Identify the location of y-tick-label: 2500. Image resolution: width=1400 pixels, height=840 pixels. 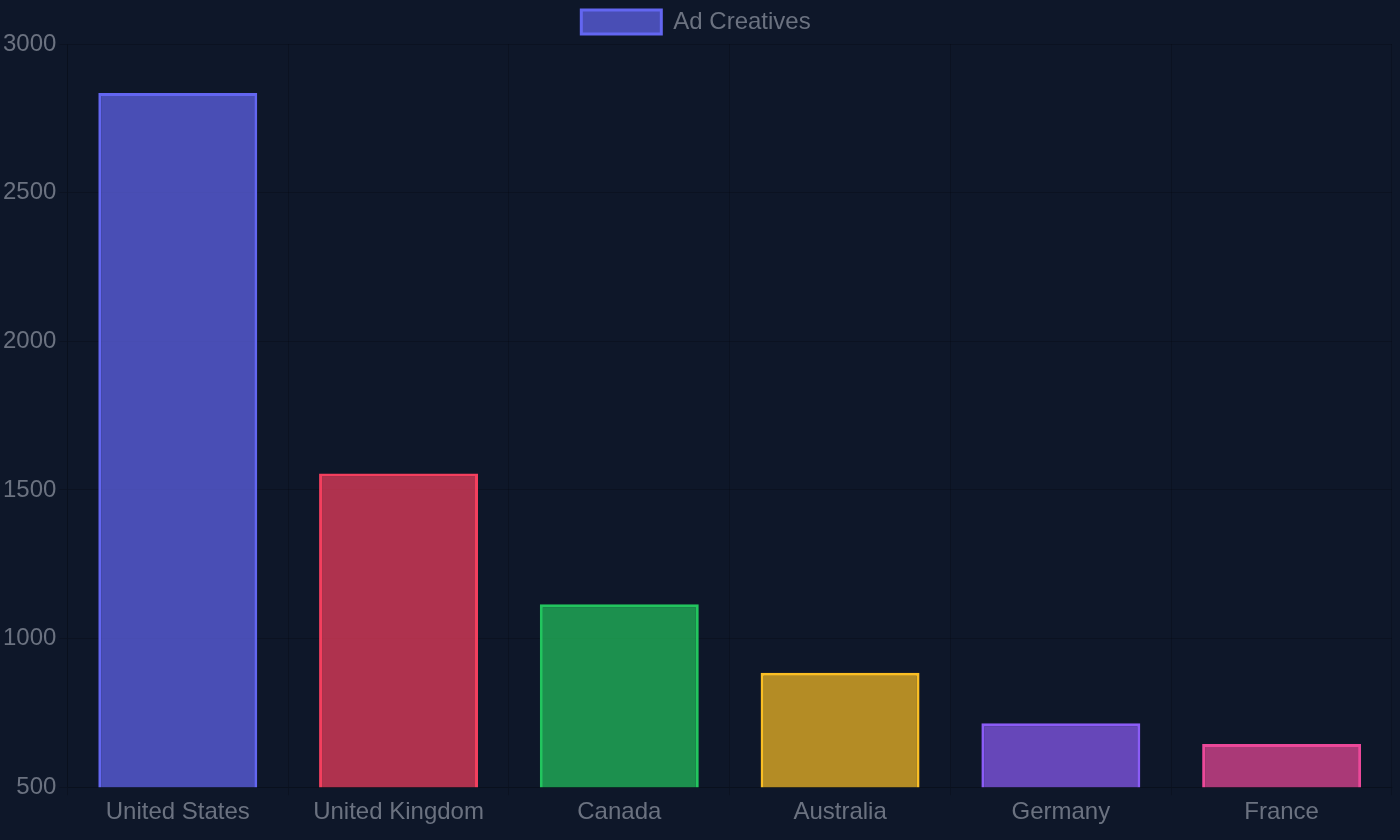
(30, 191).